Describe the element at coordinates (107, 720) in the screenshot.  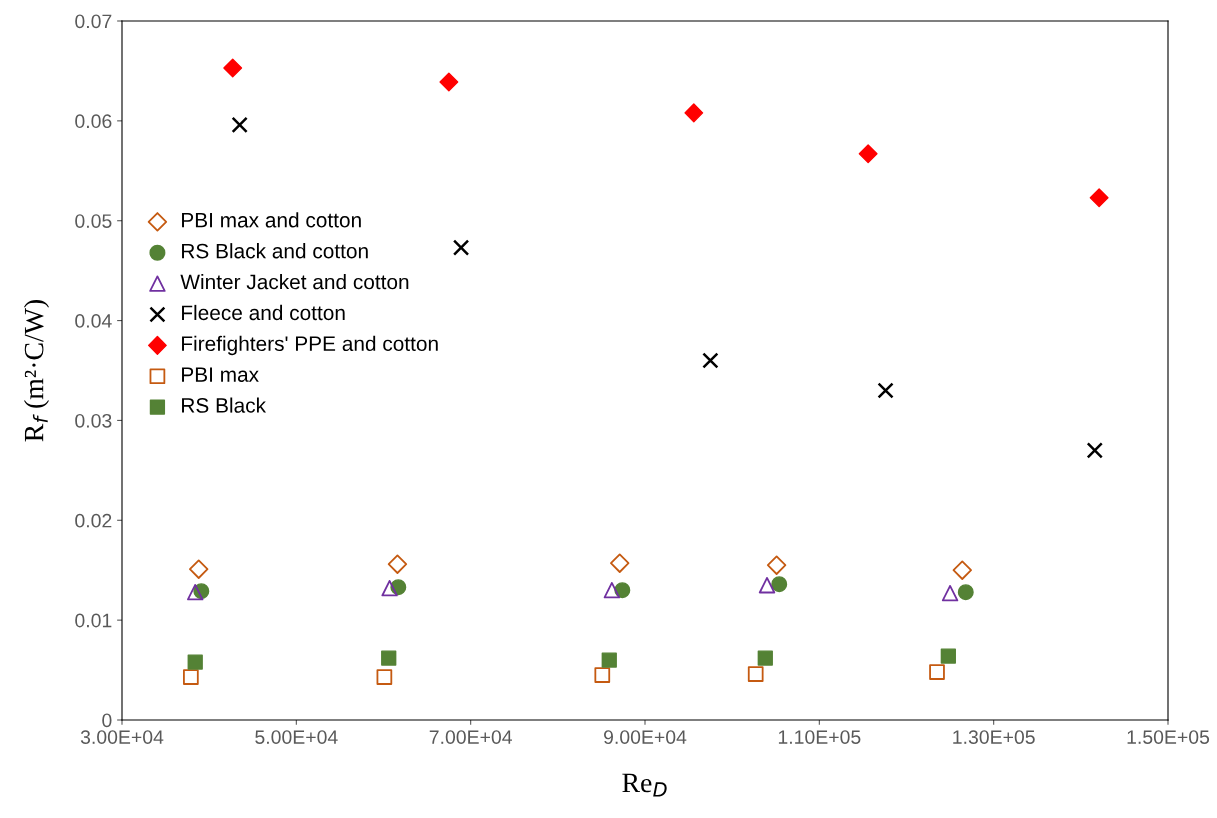
I see `y-tick-label: 0` at that location.